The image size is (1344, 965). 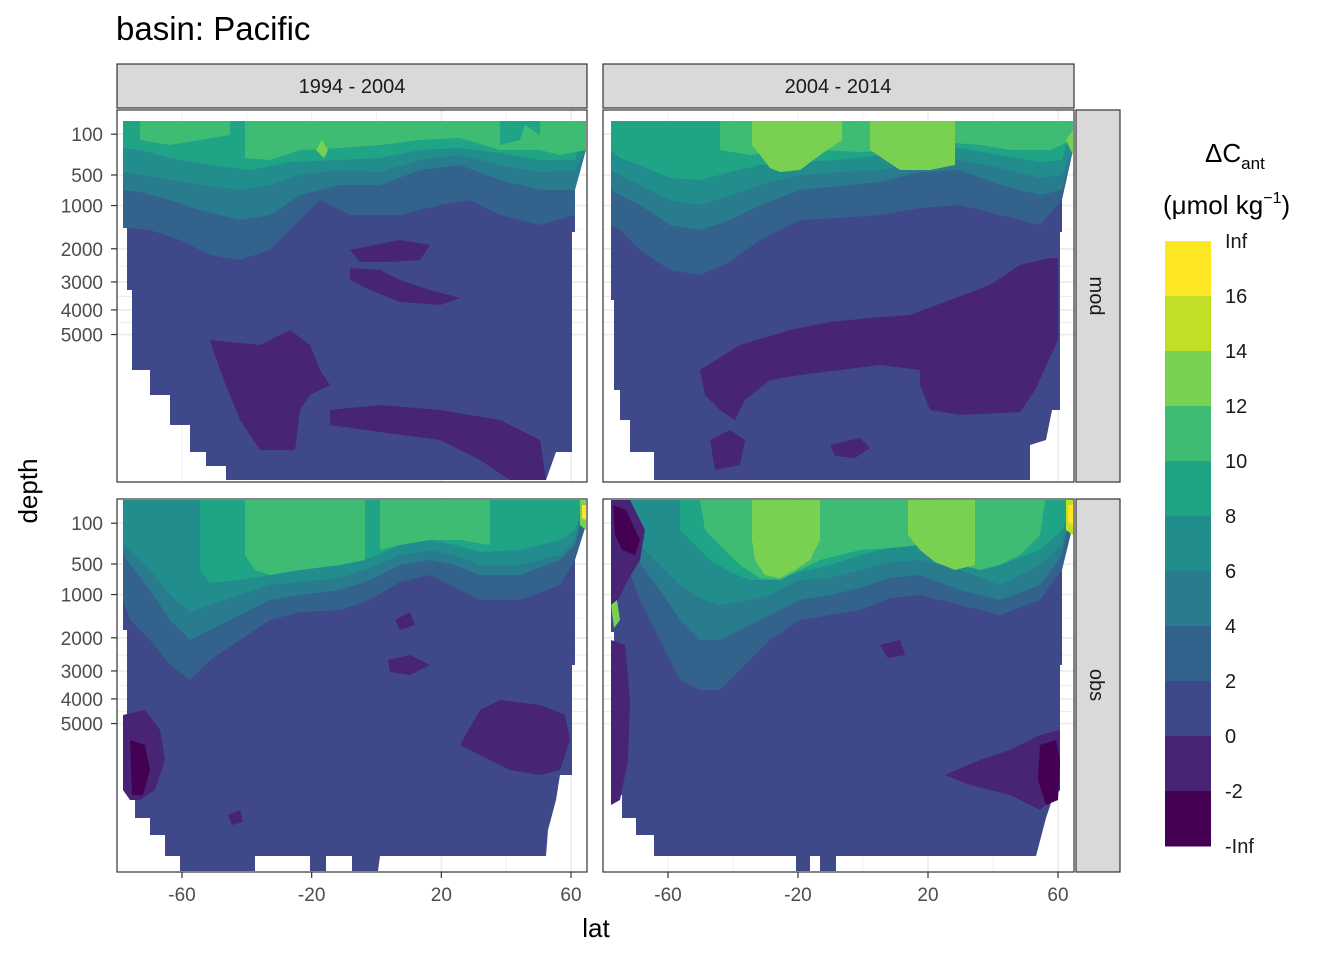 What do you see at coordinates (1230, 737) in the screenshot?
I see `legend-break-label: 0` at bounding box center [1230, 737].